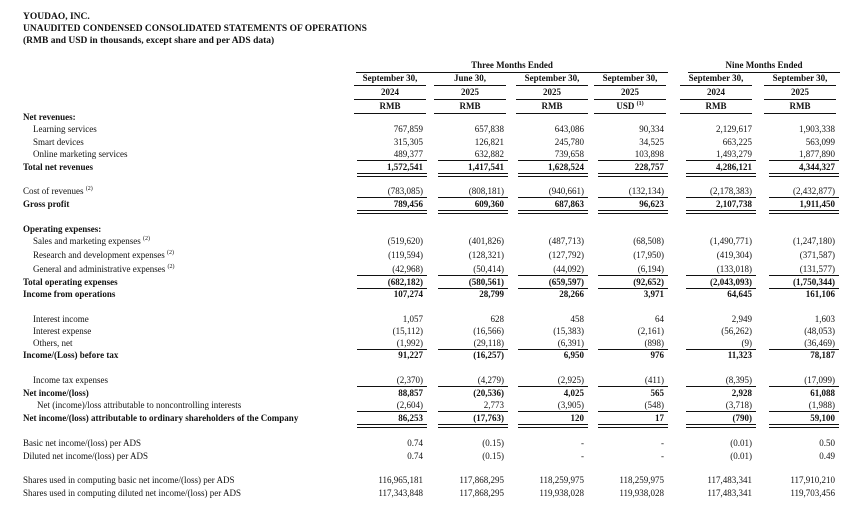 This screenshot has height=518, width=853. Describe the element at coordinates (654, 343) in the screenshot. I see `cell-value: (898)` at that location.